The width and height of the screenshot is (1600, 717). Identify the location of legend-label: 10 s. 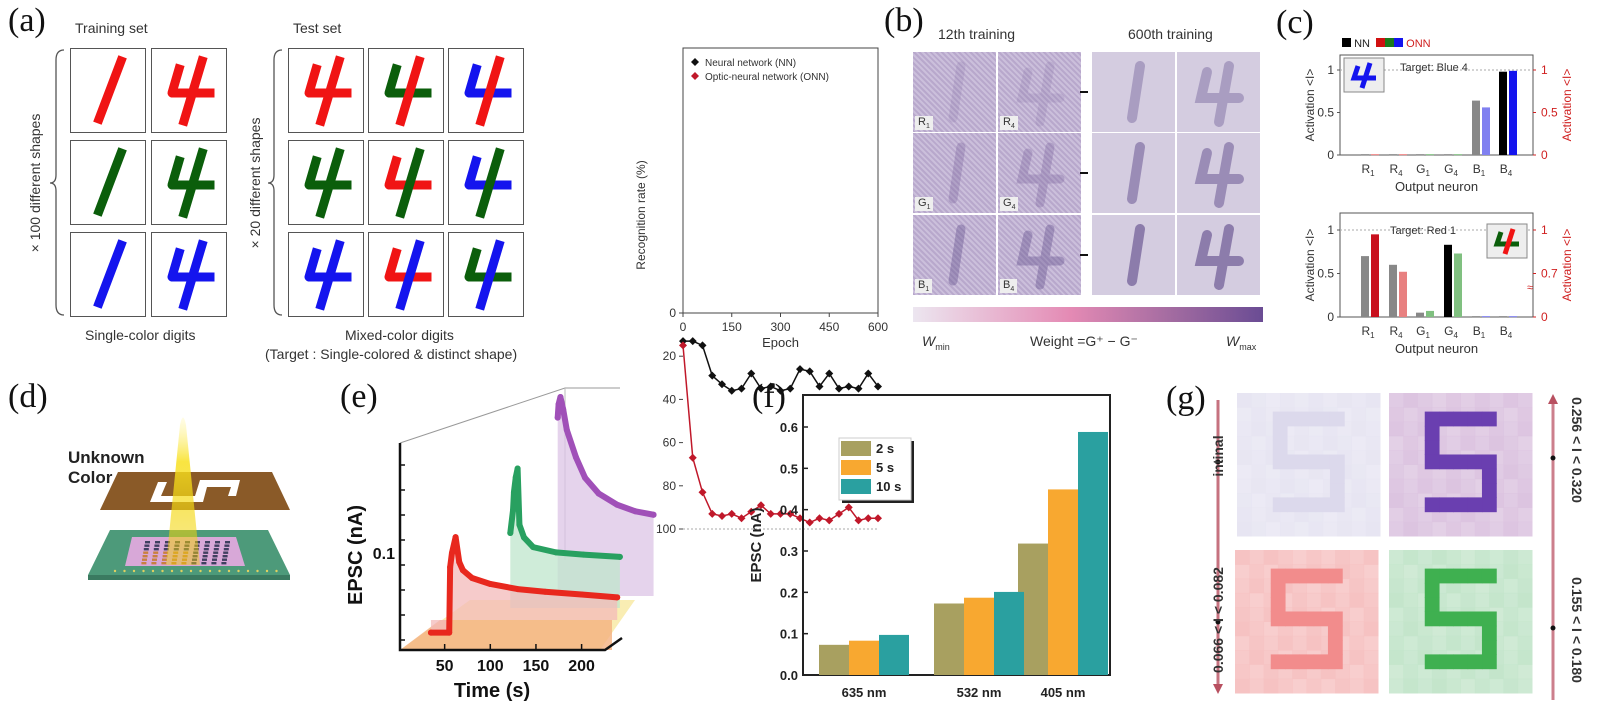
(888, 486).